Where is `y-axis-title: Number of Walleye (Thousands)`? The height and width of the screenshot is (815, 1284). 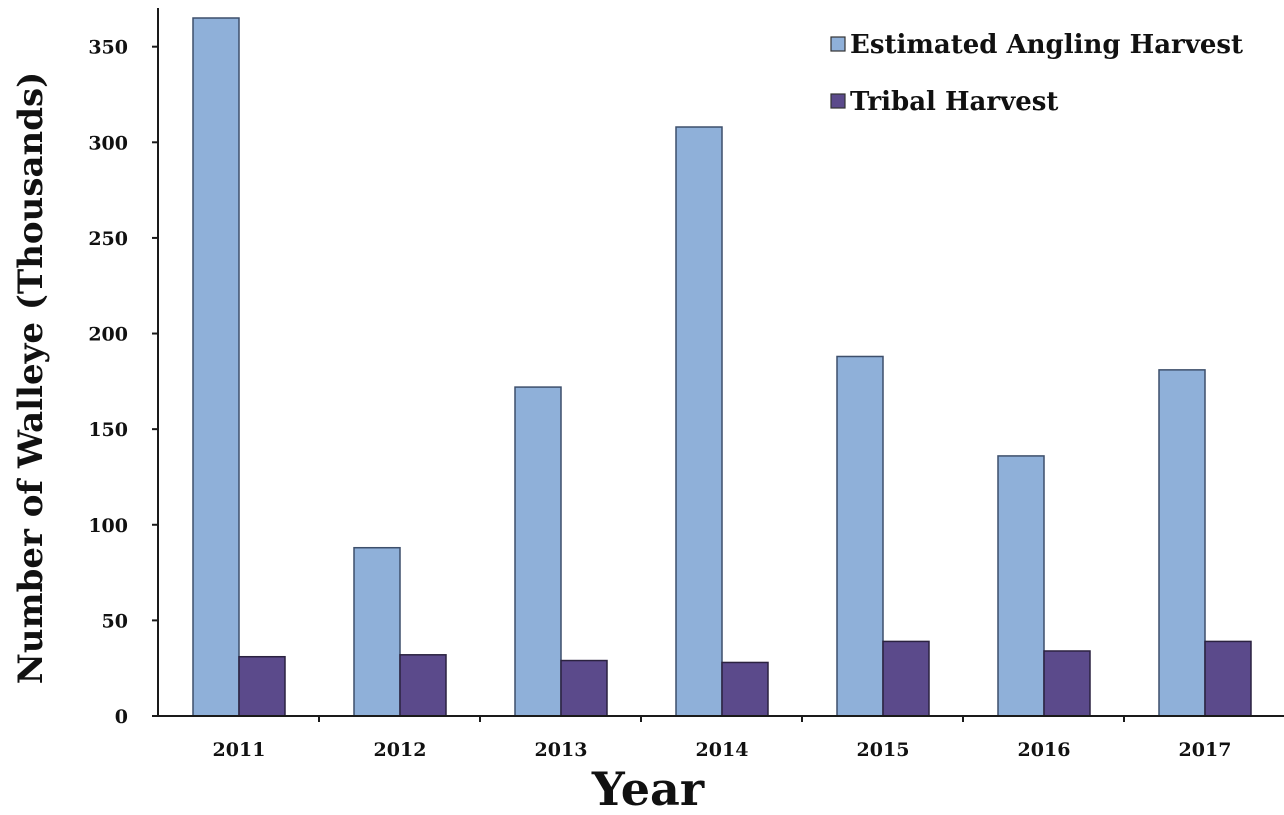 y-axis-title: Number of Walleye (Thousands) is located at coordinates (31, 378).